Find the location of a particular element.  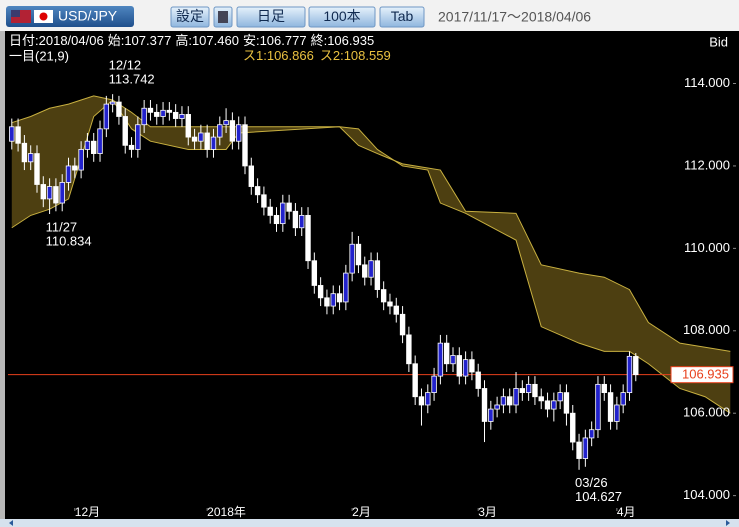

value: 107.460 is located at coordinates (215, 40).